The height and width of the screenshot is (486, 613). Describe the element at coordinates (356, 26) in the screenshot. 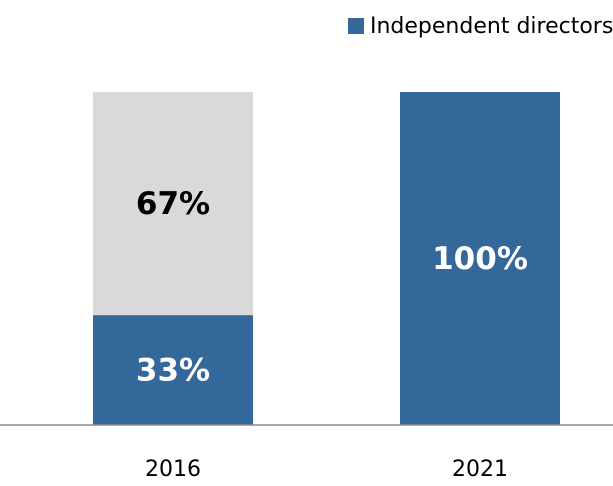

I see `legend-swatch` at that location.